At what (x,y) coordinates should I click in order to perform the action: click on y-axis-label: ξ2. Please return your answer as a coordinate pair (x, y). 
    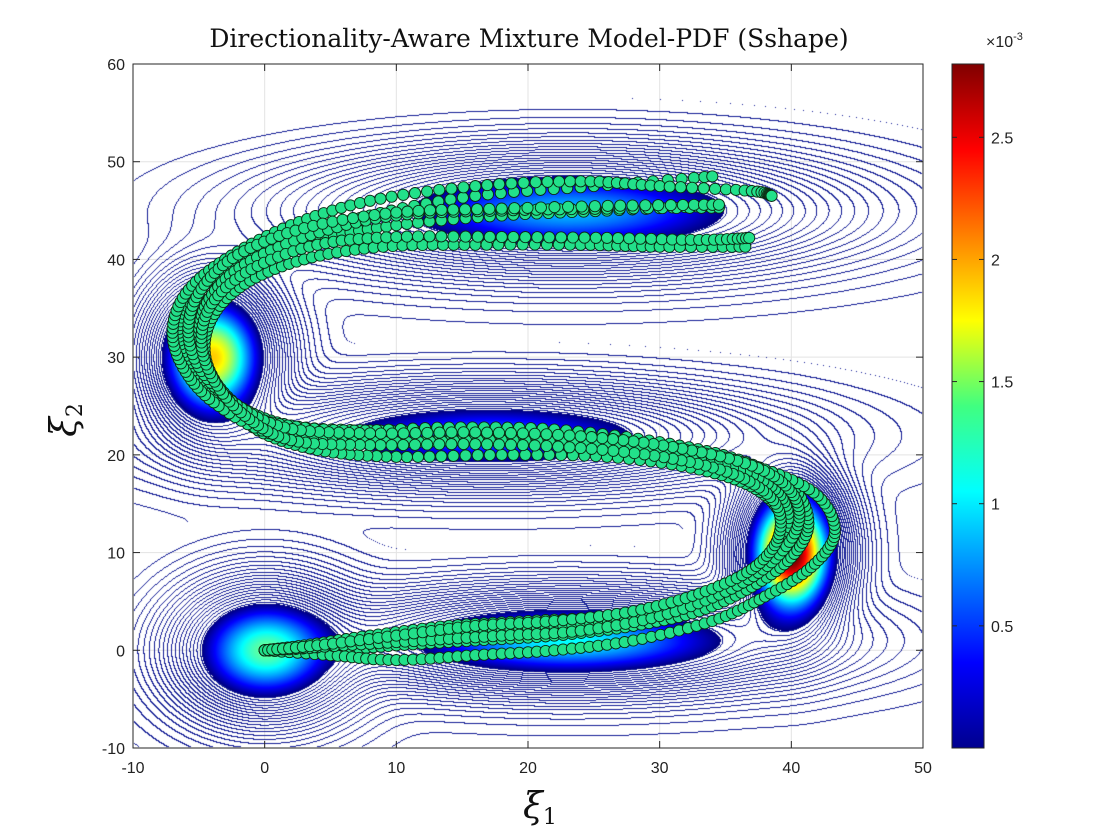
    Looking at the image, I should click on (66, 420).